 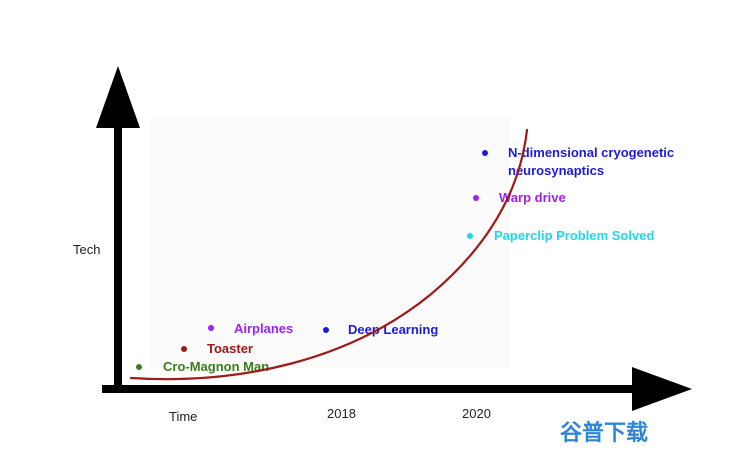 What do you see at coordinates (393, 329) in the screenshot?
I see `label-deep-learning: Deep Learning` at bounding box center [393, 329].